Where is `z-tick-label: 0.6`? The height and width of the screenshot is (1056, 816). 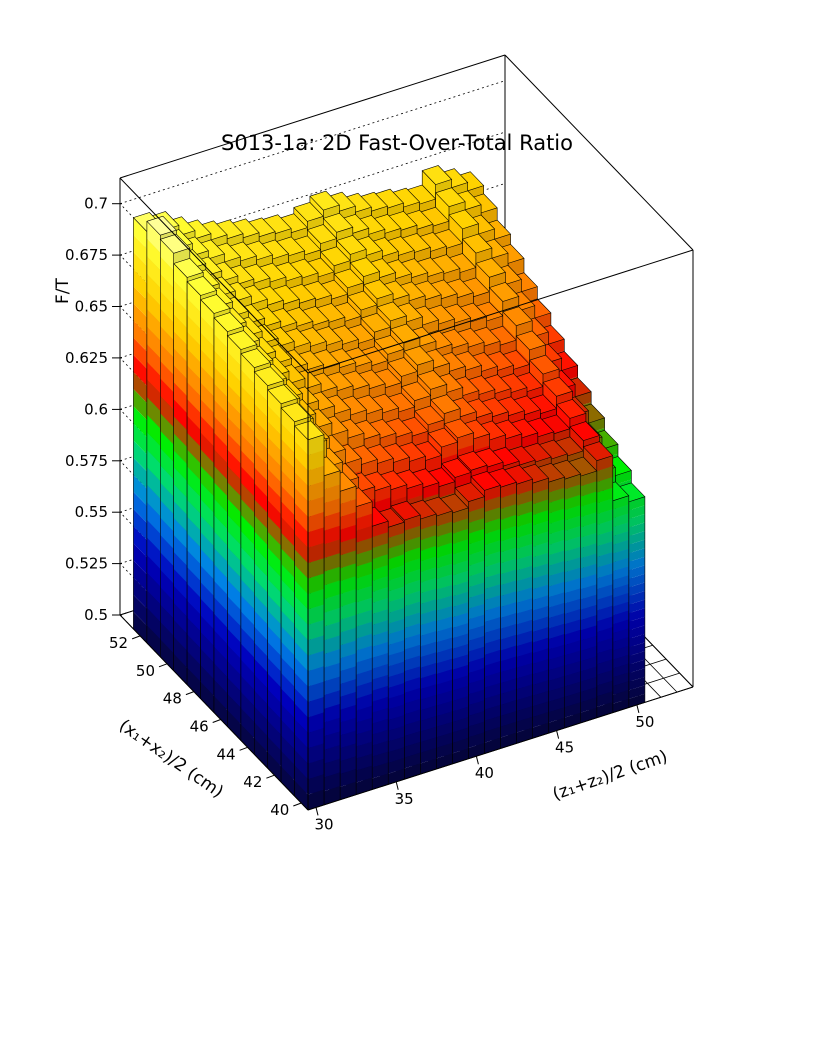
z-tick-label: 0.6 is located at coordinates (96, 409).